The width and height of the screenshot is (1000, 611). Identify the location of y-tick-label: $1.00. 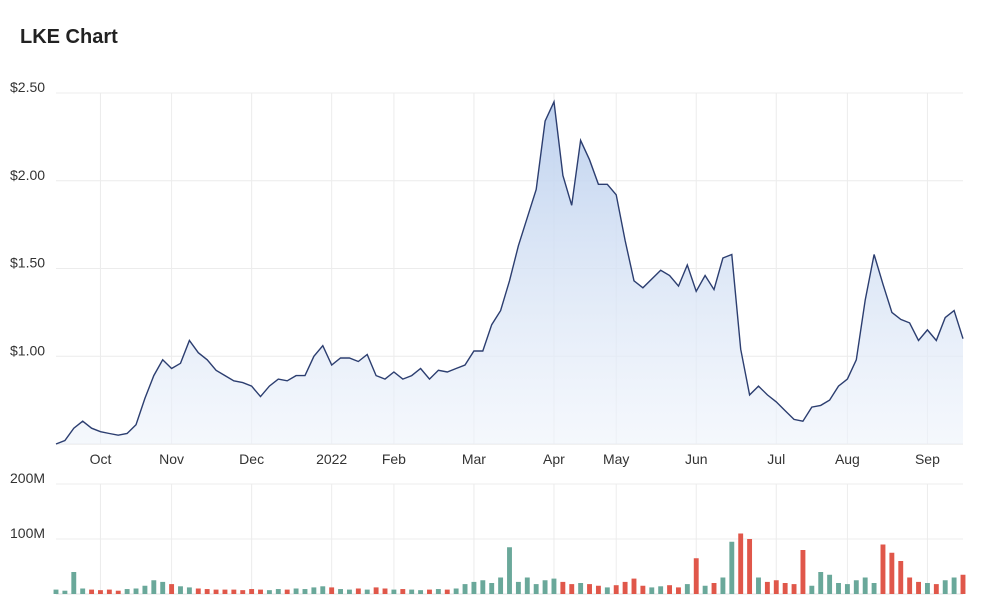
(27, 350).